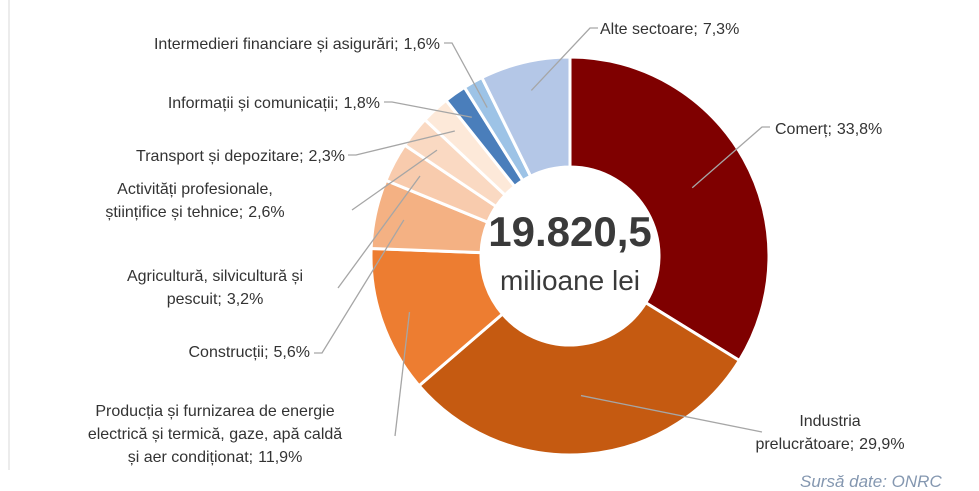  I want to click on data-label: prelucrătoare; 29,9%, so click(829, 444).